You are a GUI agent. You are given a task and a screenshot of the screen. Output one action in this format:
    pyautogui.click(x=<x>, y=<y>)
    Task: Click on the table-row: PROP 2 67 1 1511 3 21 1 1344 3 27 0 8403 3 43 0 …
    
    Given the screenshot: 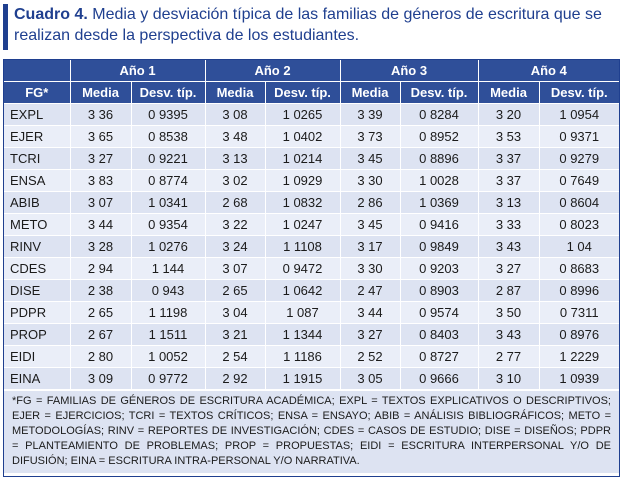 What is the action you would take?
    pyautogui.click(x=311, y=334)
    